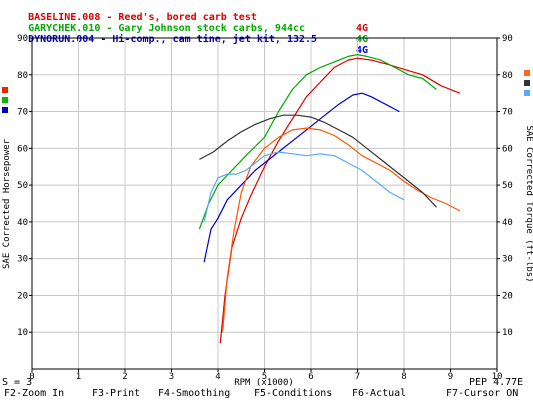 This screenshot has width=533, height=400. Describe the element at coordinates (22, 76) in the screenshot. I see `y-tick-label-left: 80` at that location.